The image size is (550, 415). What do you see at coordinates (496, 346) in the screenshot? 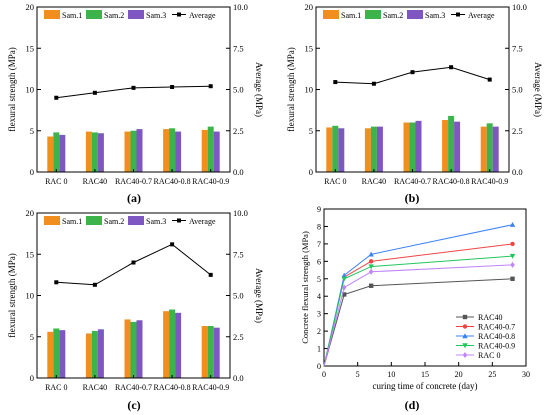
I see `legend-label: RAC40-0.9` at bounding box center [496, 346].